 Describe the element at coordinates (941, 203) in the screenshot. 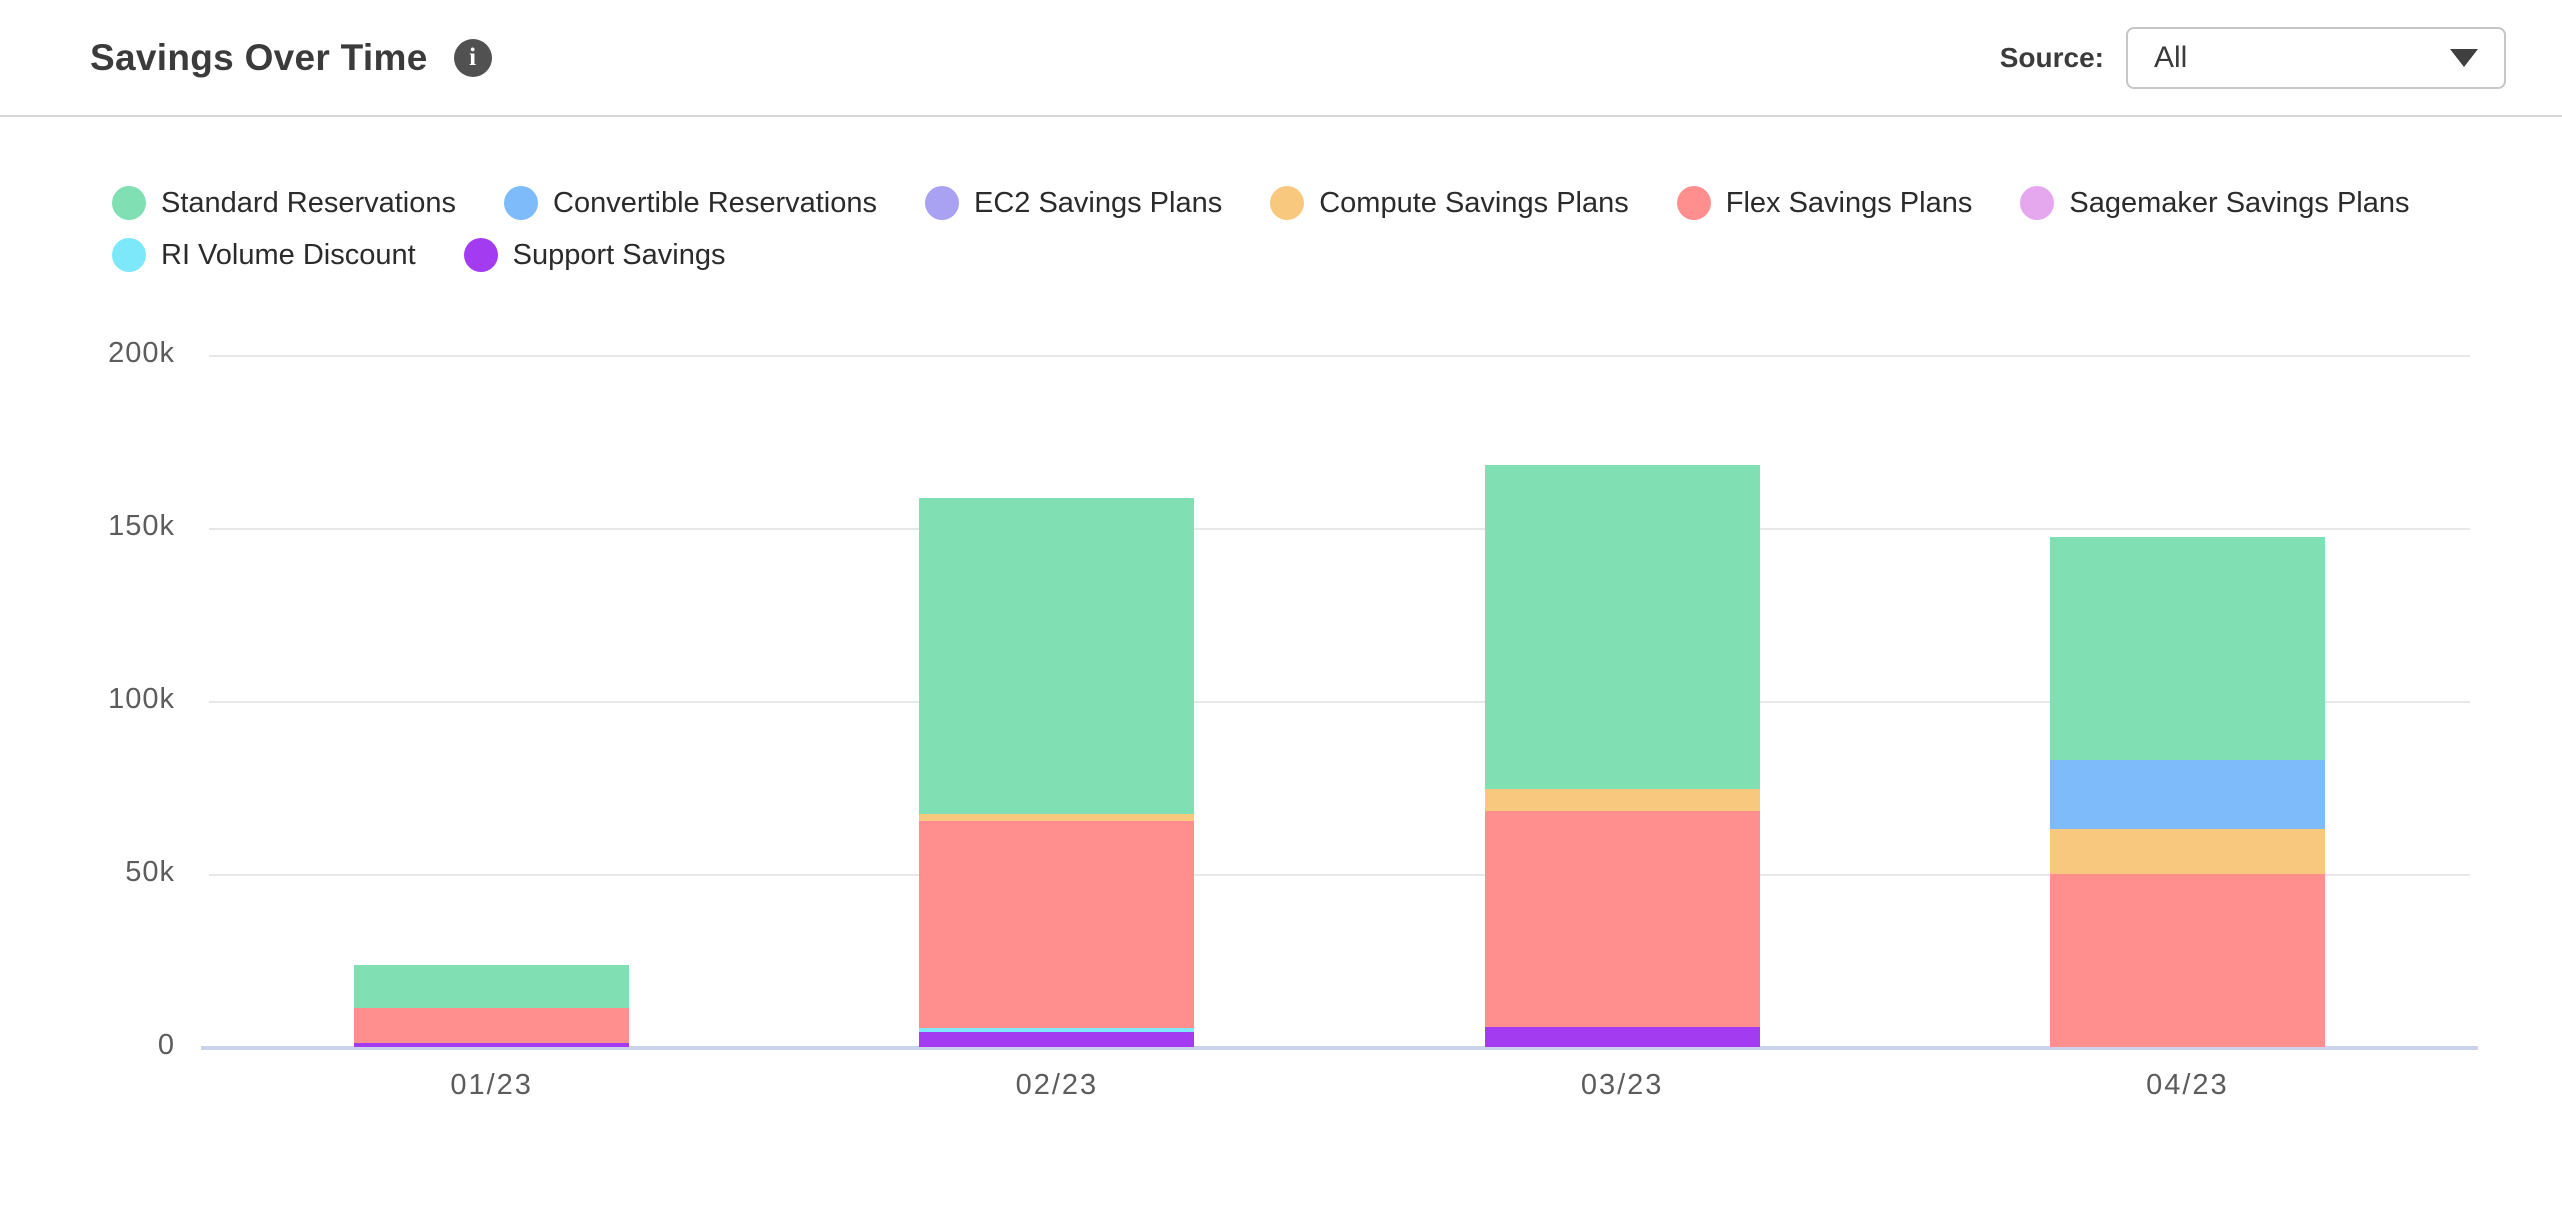

I see `ec2-savings-plans-swatch-icon` at that location.